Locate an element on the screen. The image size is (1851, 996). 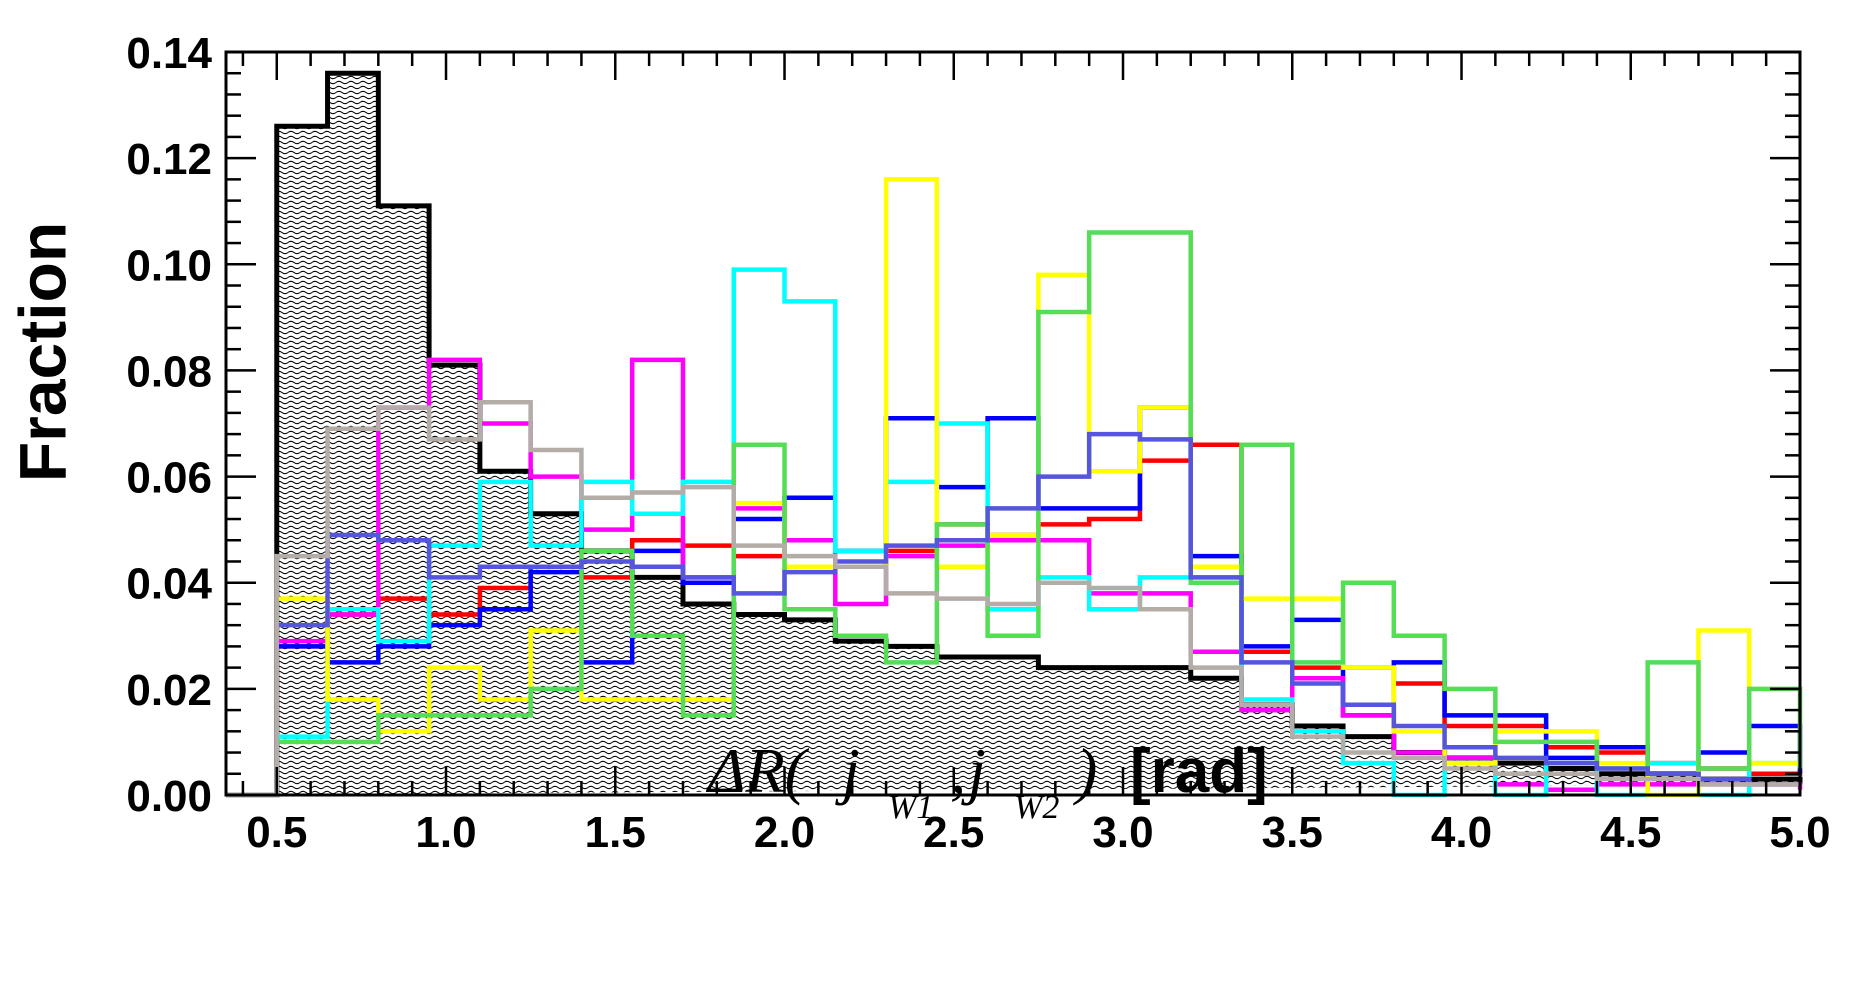
x-tick-label: 2.0 is located at coordinates (784, 832).